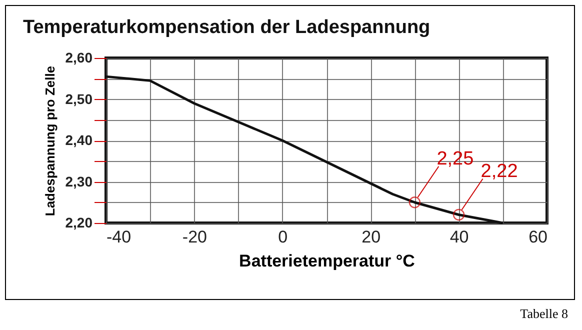  Describe the element at coordinates (79, 222) in the screenshot. I see `y-tick-label: 2,20` at that location.